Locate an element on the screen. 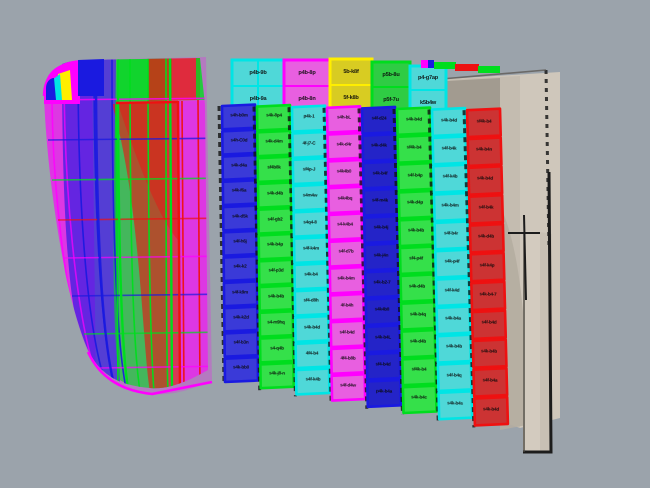  top-row-cells is located at coordinates (365, 86).